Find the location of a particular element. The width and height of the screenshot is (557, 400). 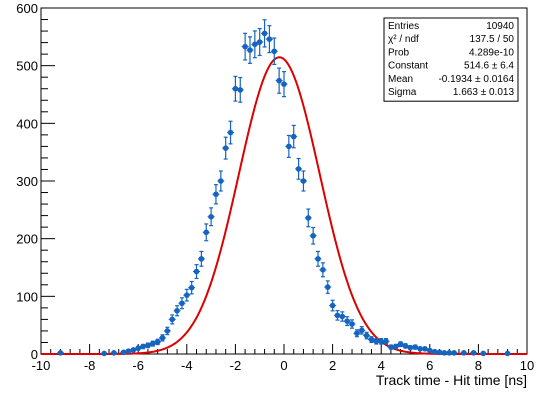

stats-label: Prob is located at coordinates (399, 52).